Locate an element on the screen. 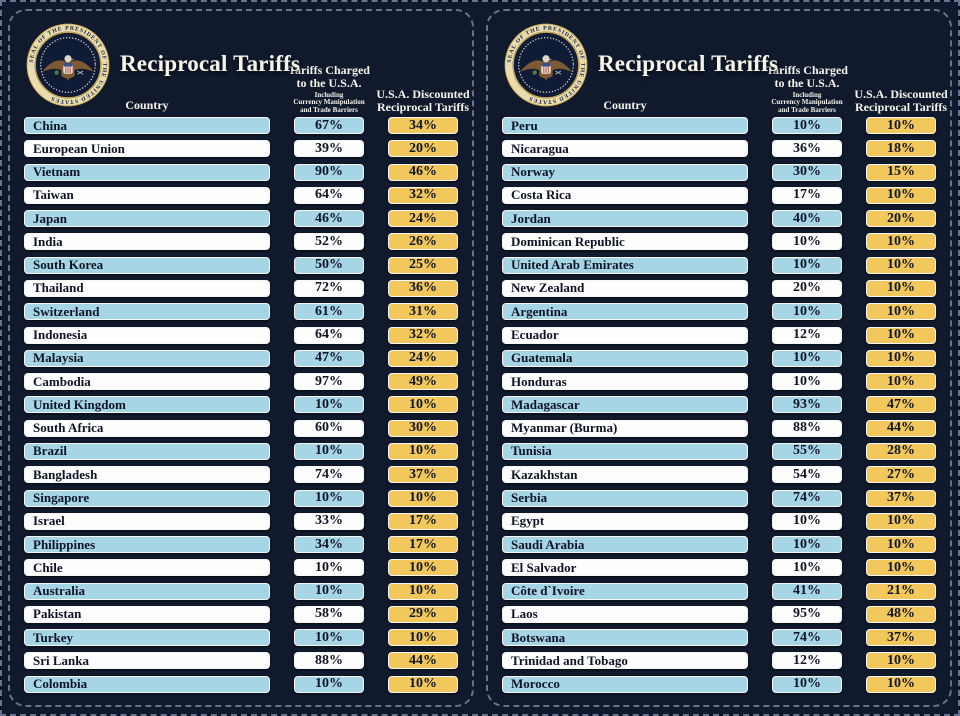 This screenshot has height=716, width=960. discounted-tariff-cell: 48% is located at coordinates (901, 614).